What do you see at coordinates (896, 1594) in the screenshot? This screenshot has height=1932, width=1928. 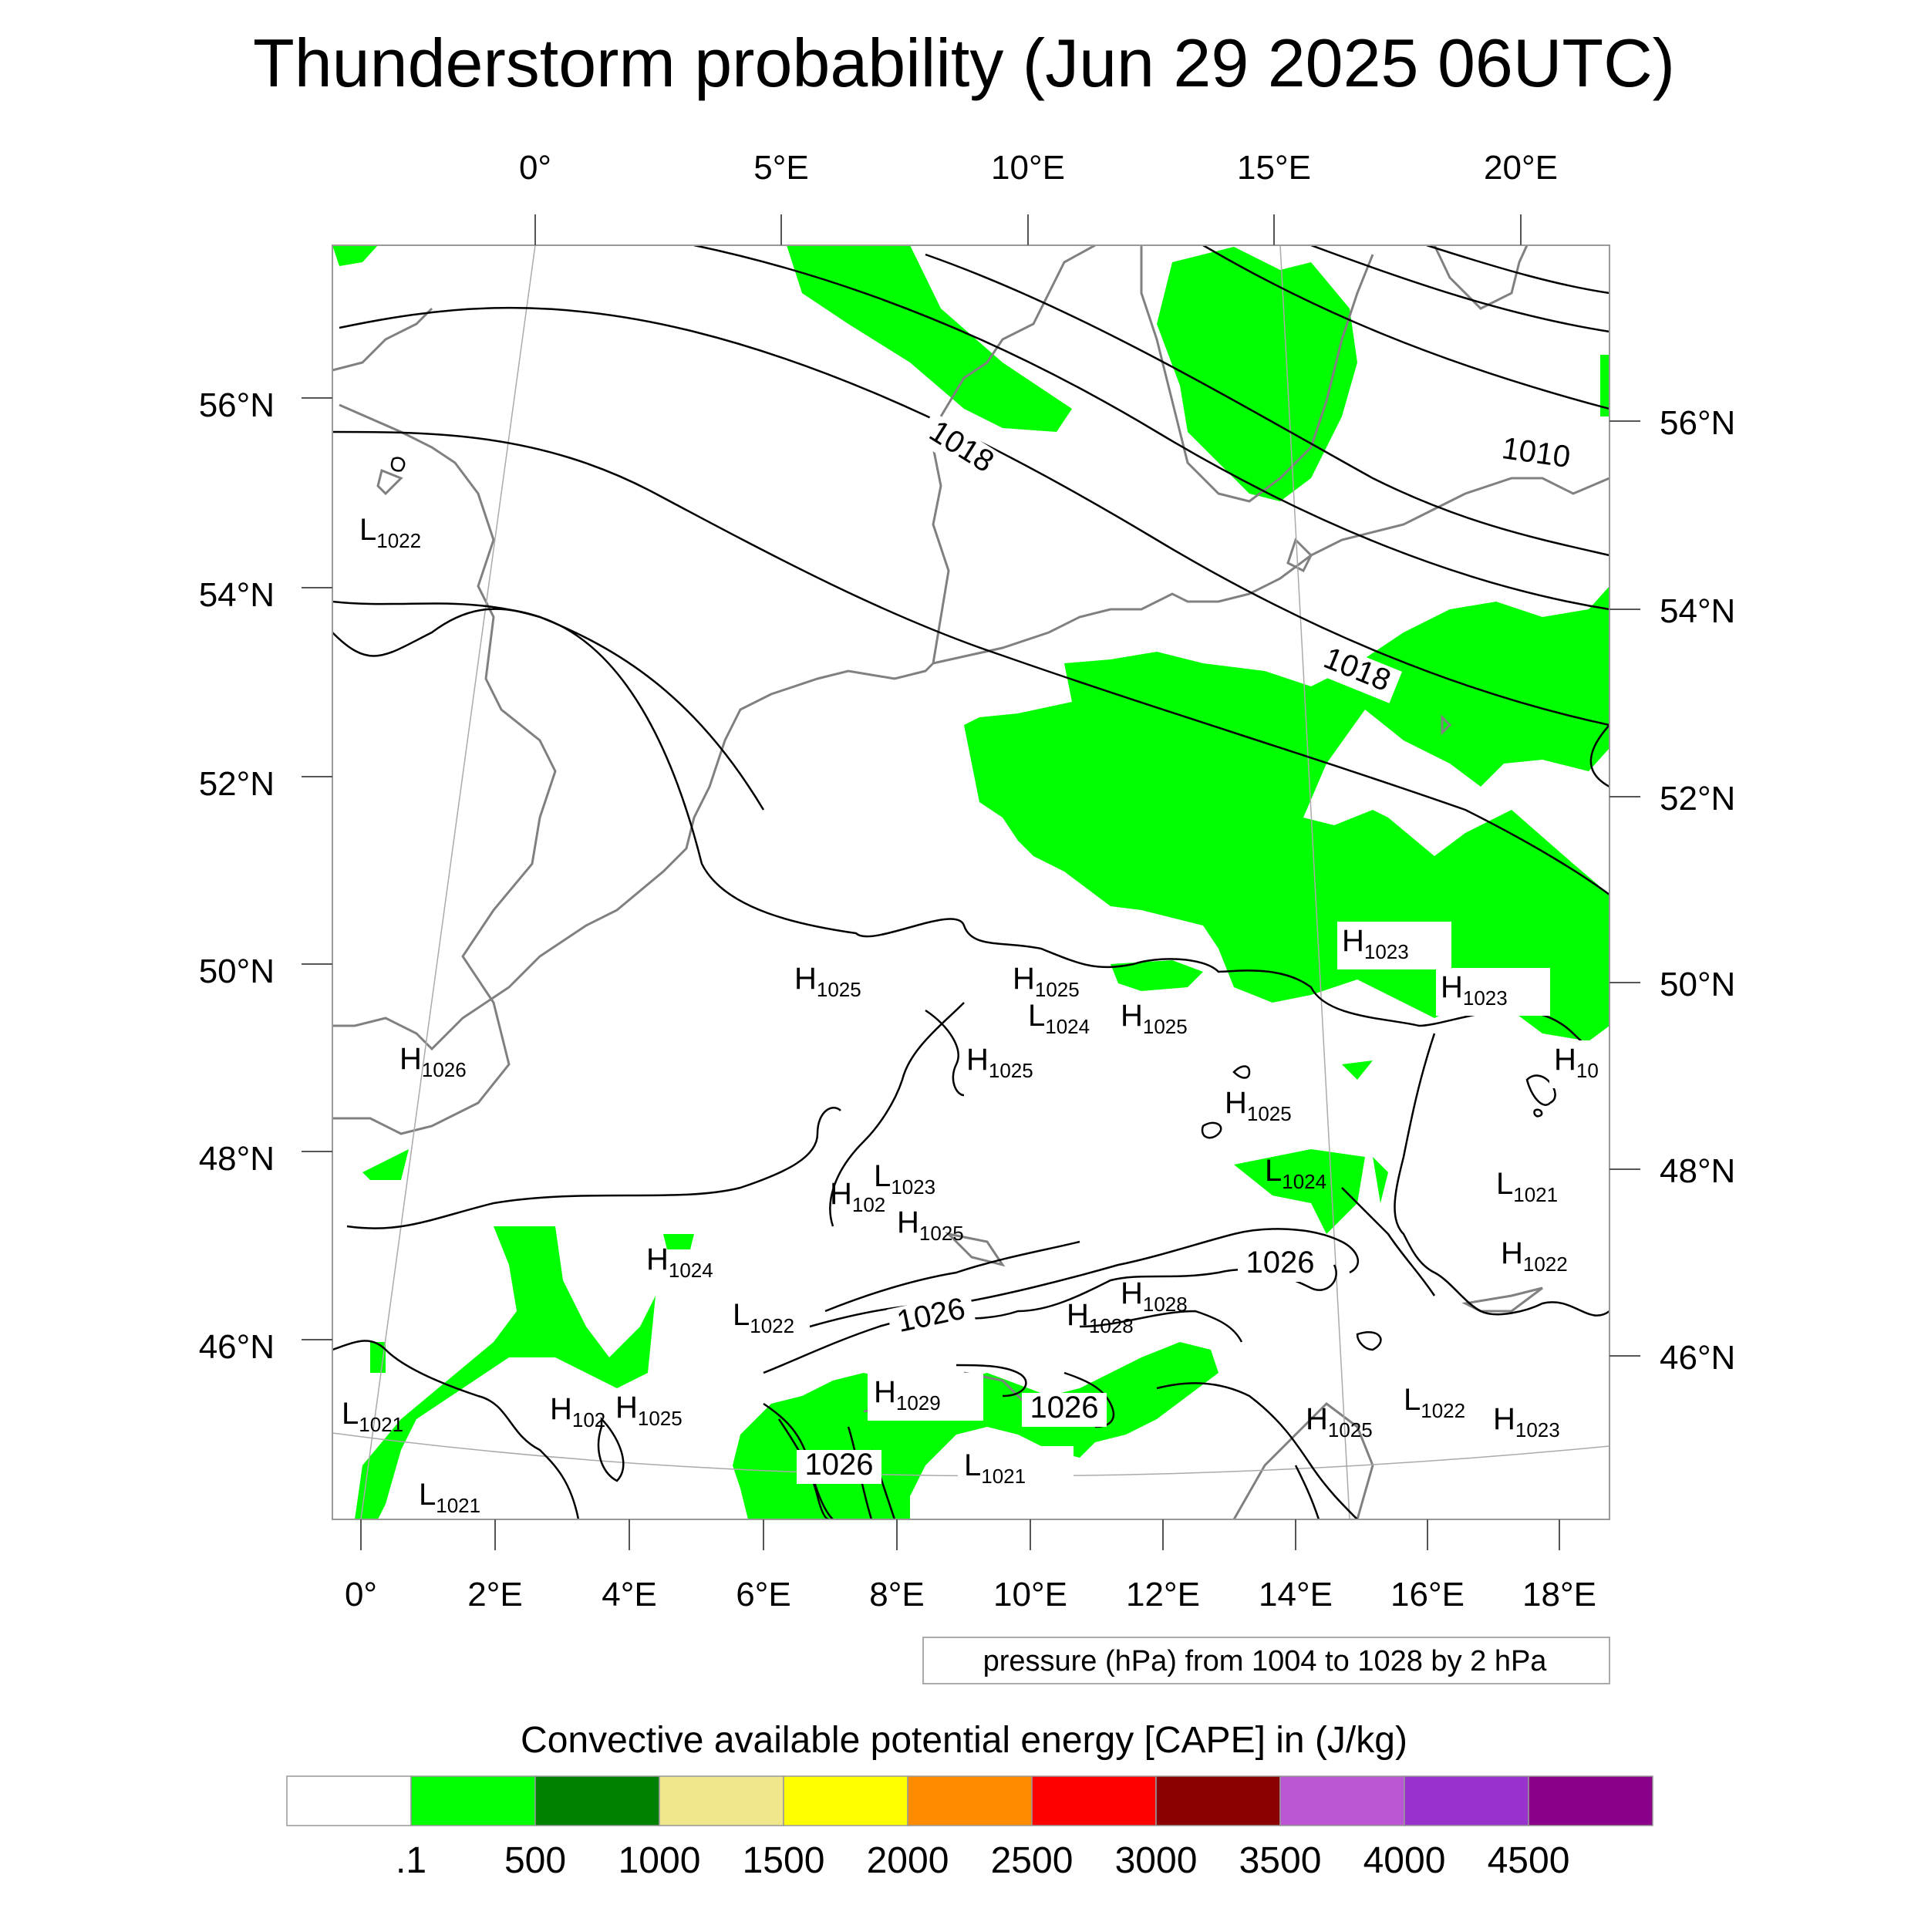 I see `bottom-lon-label: 8°E` at bounding box center [896, 1594].